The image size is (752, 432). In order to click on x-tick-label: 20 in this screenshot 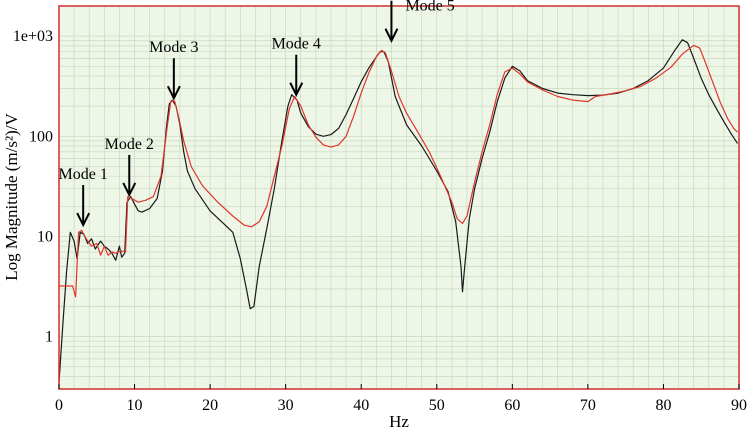, I will do `click(210, 405)`.